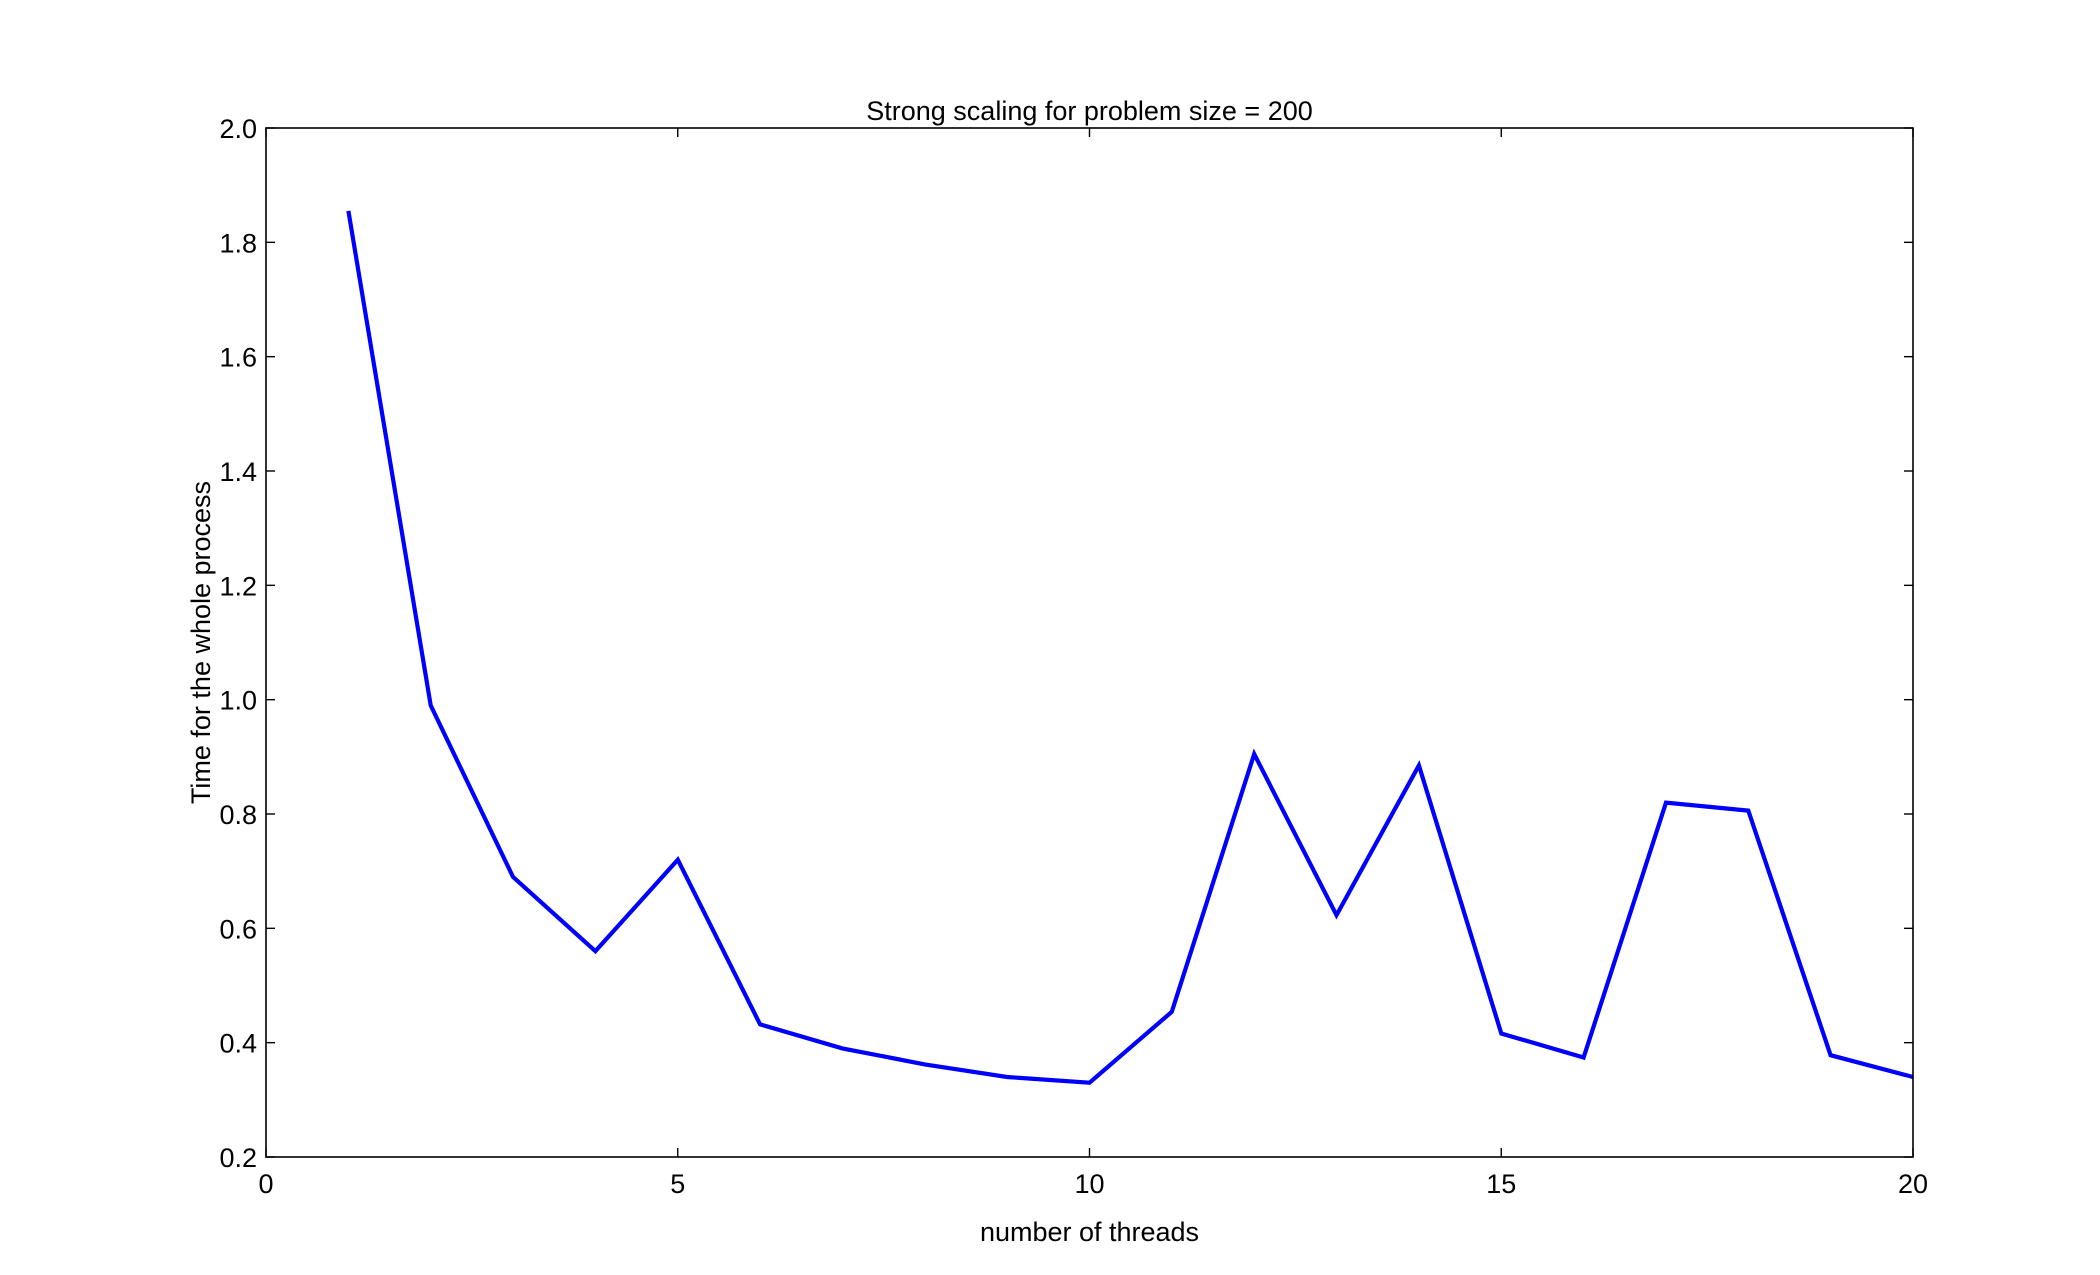 The image size is (2100, 1275). What do you see at coordinates (1913, 1184) in the screenshot?
I see `x-tick-label: 20` at bounding box center [1913, 1184].